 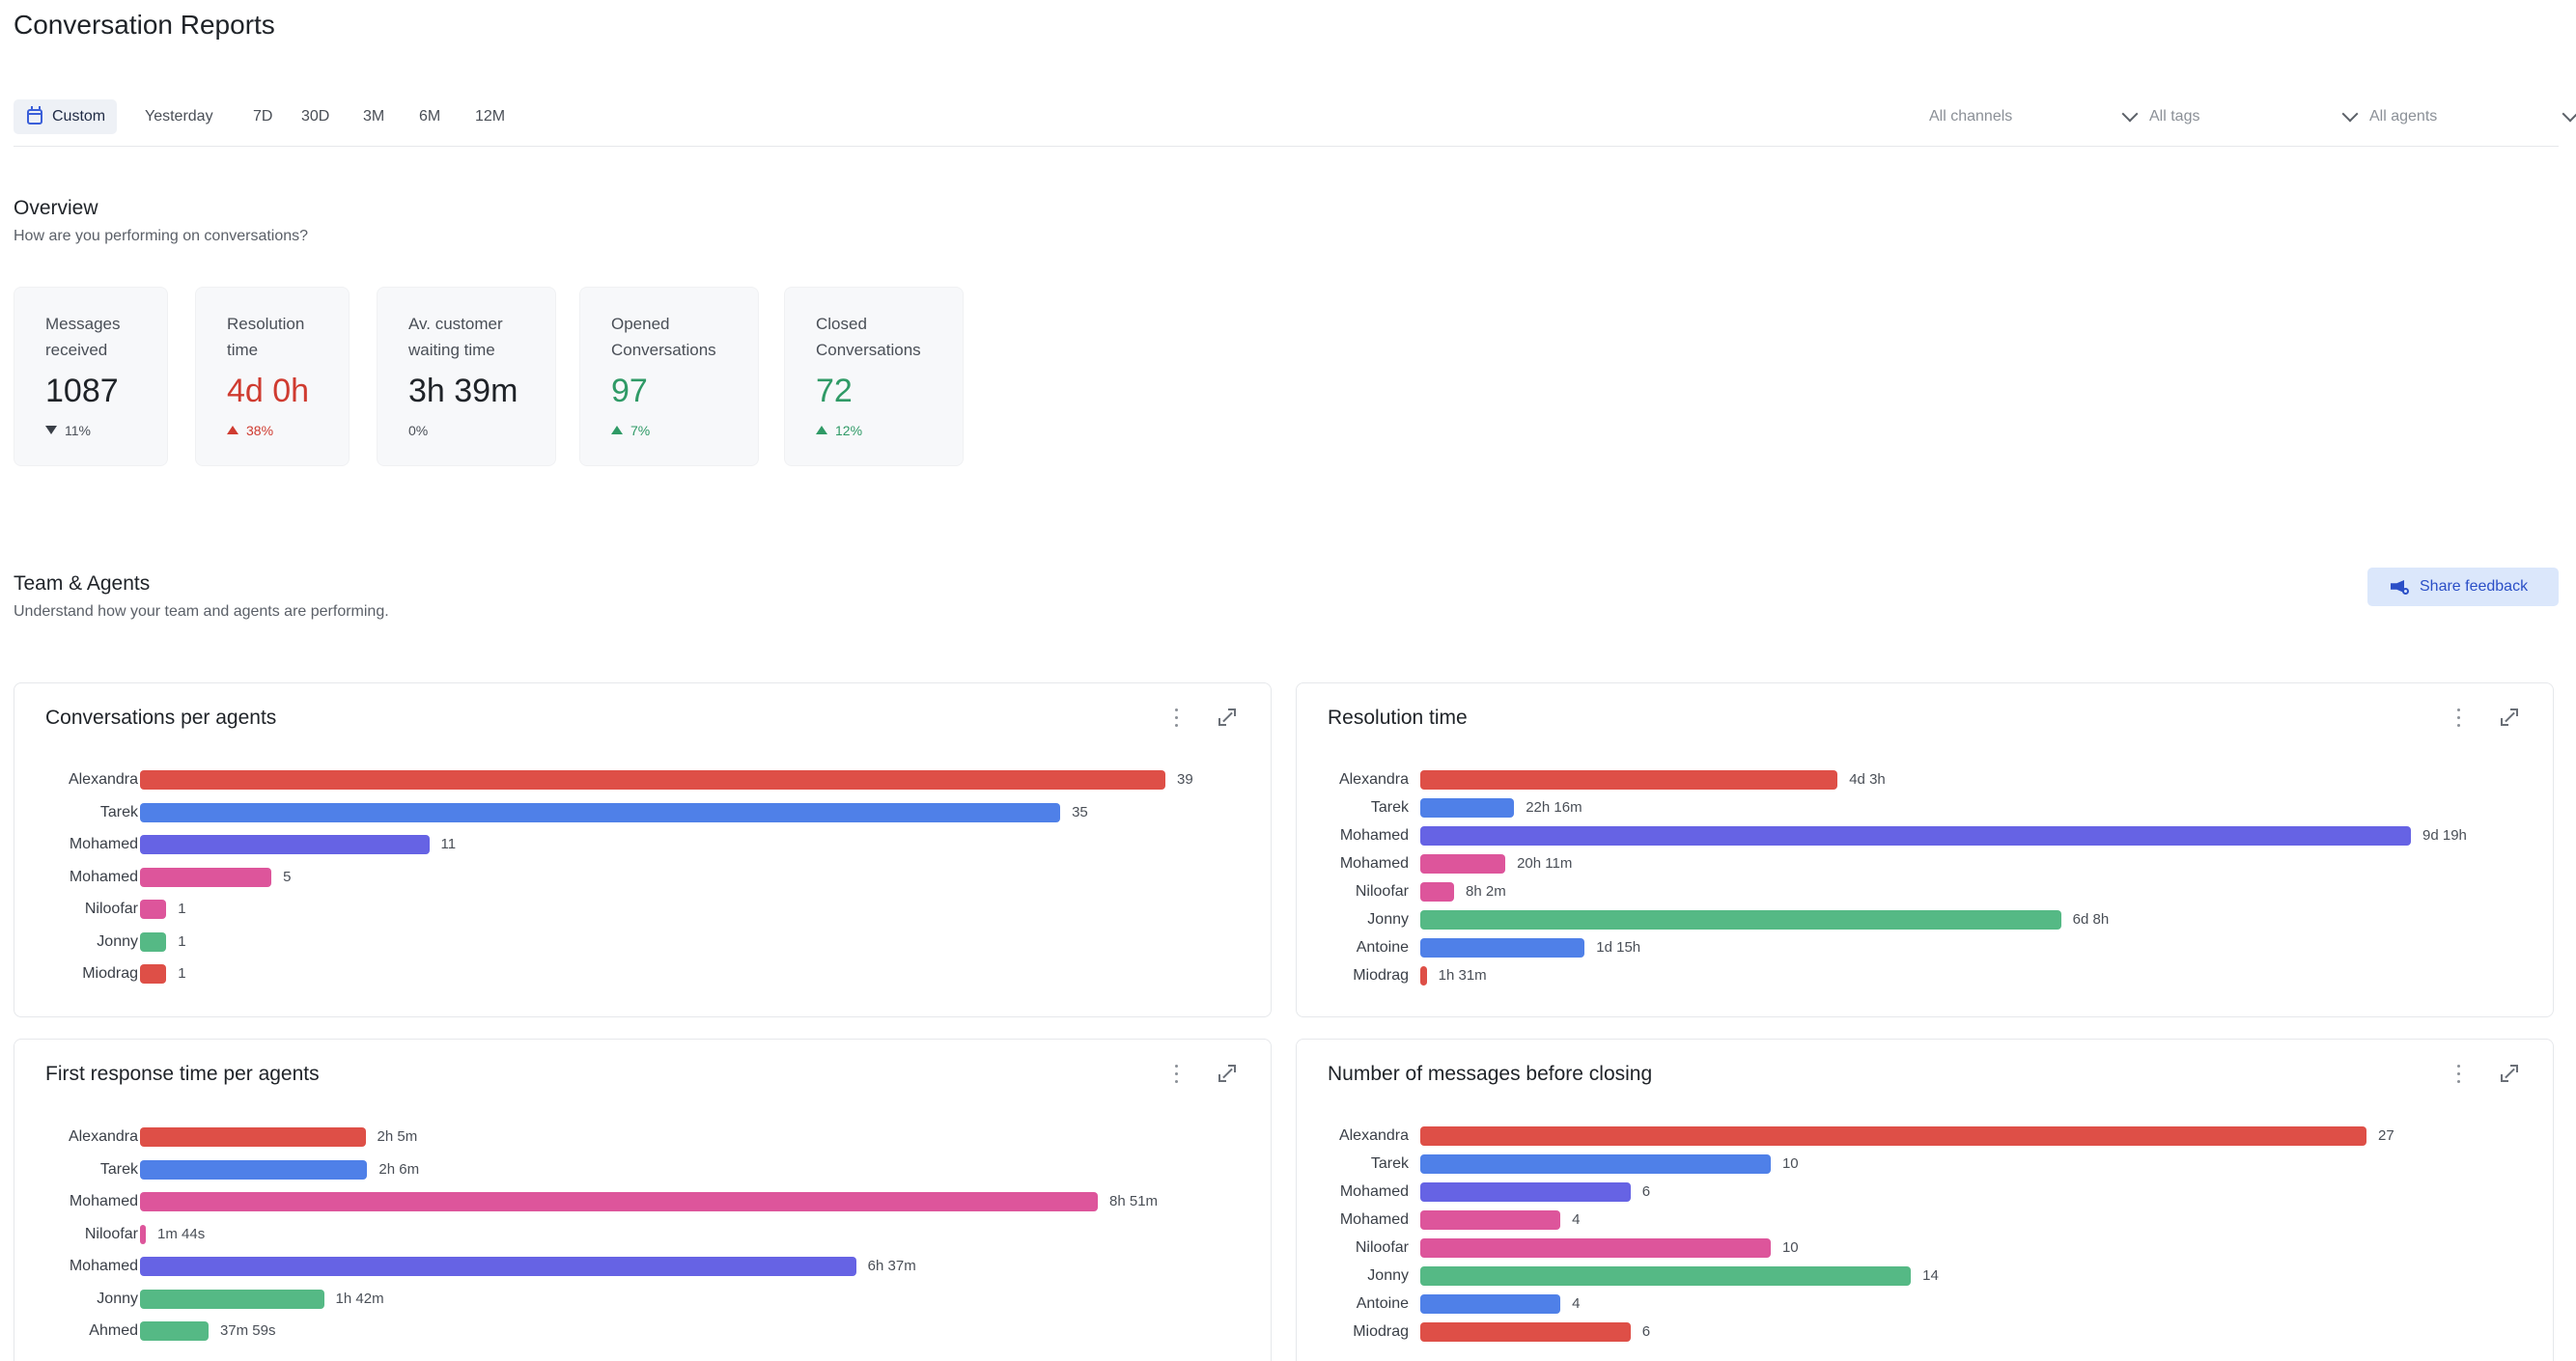 I want to click on bar-value-label: 39, so click(x=1185, y=779).